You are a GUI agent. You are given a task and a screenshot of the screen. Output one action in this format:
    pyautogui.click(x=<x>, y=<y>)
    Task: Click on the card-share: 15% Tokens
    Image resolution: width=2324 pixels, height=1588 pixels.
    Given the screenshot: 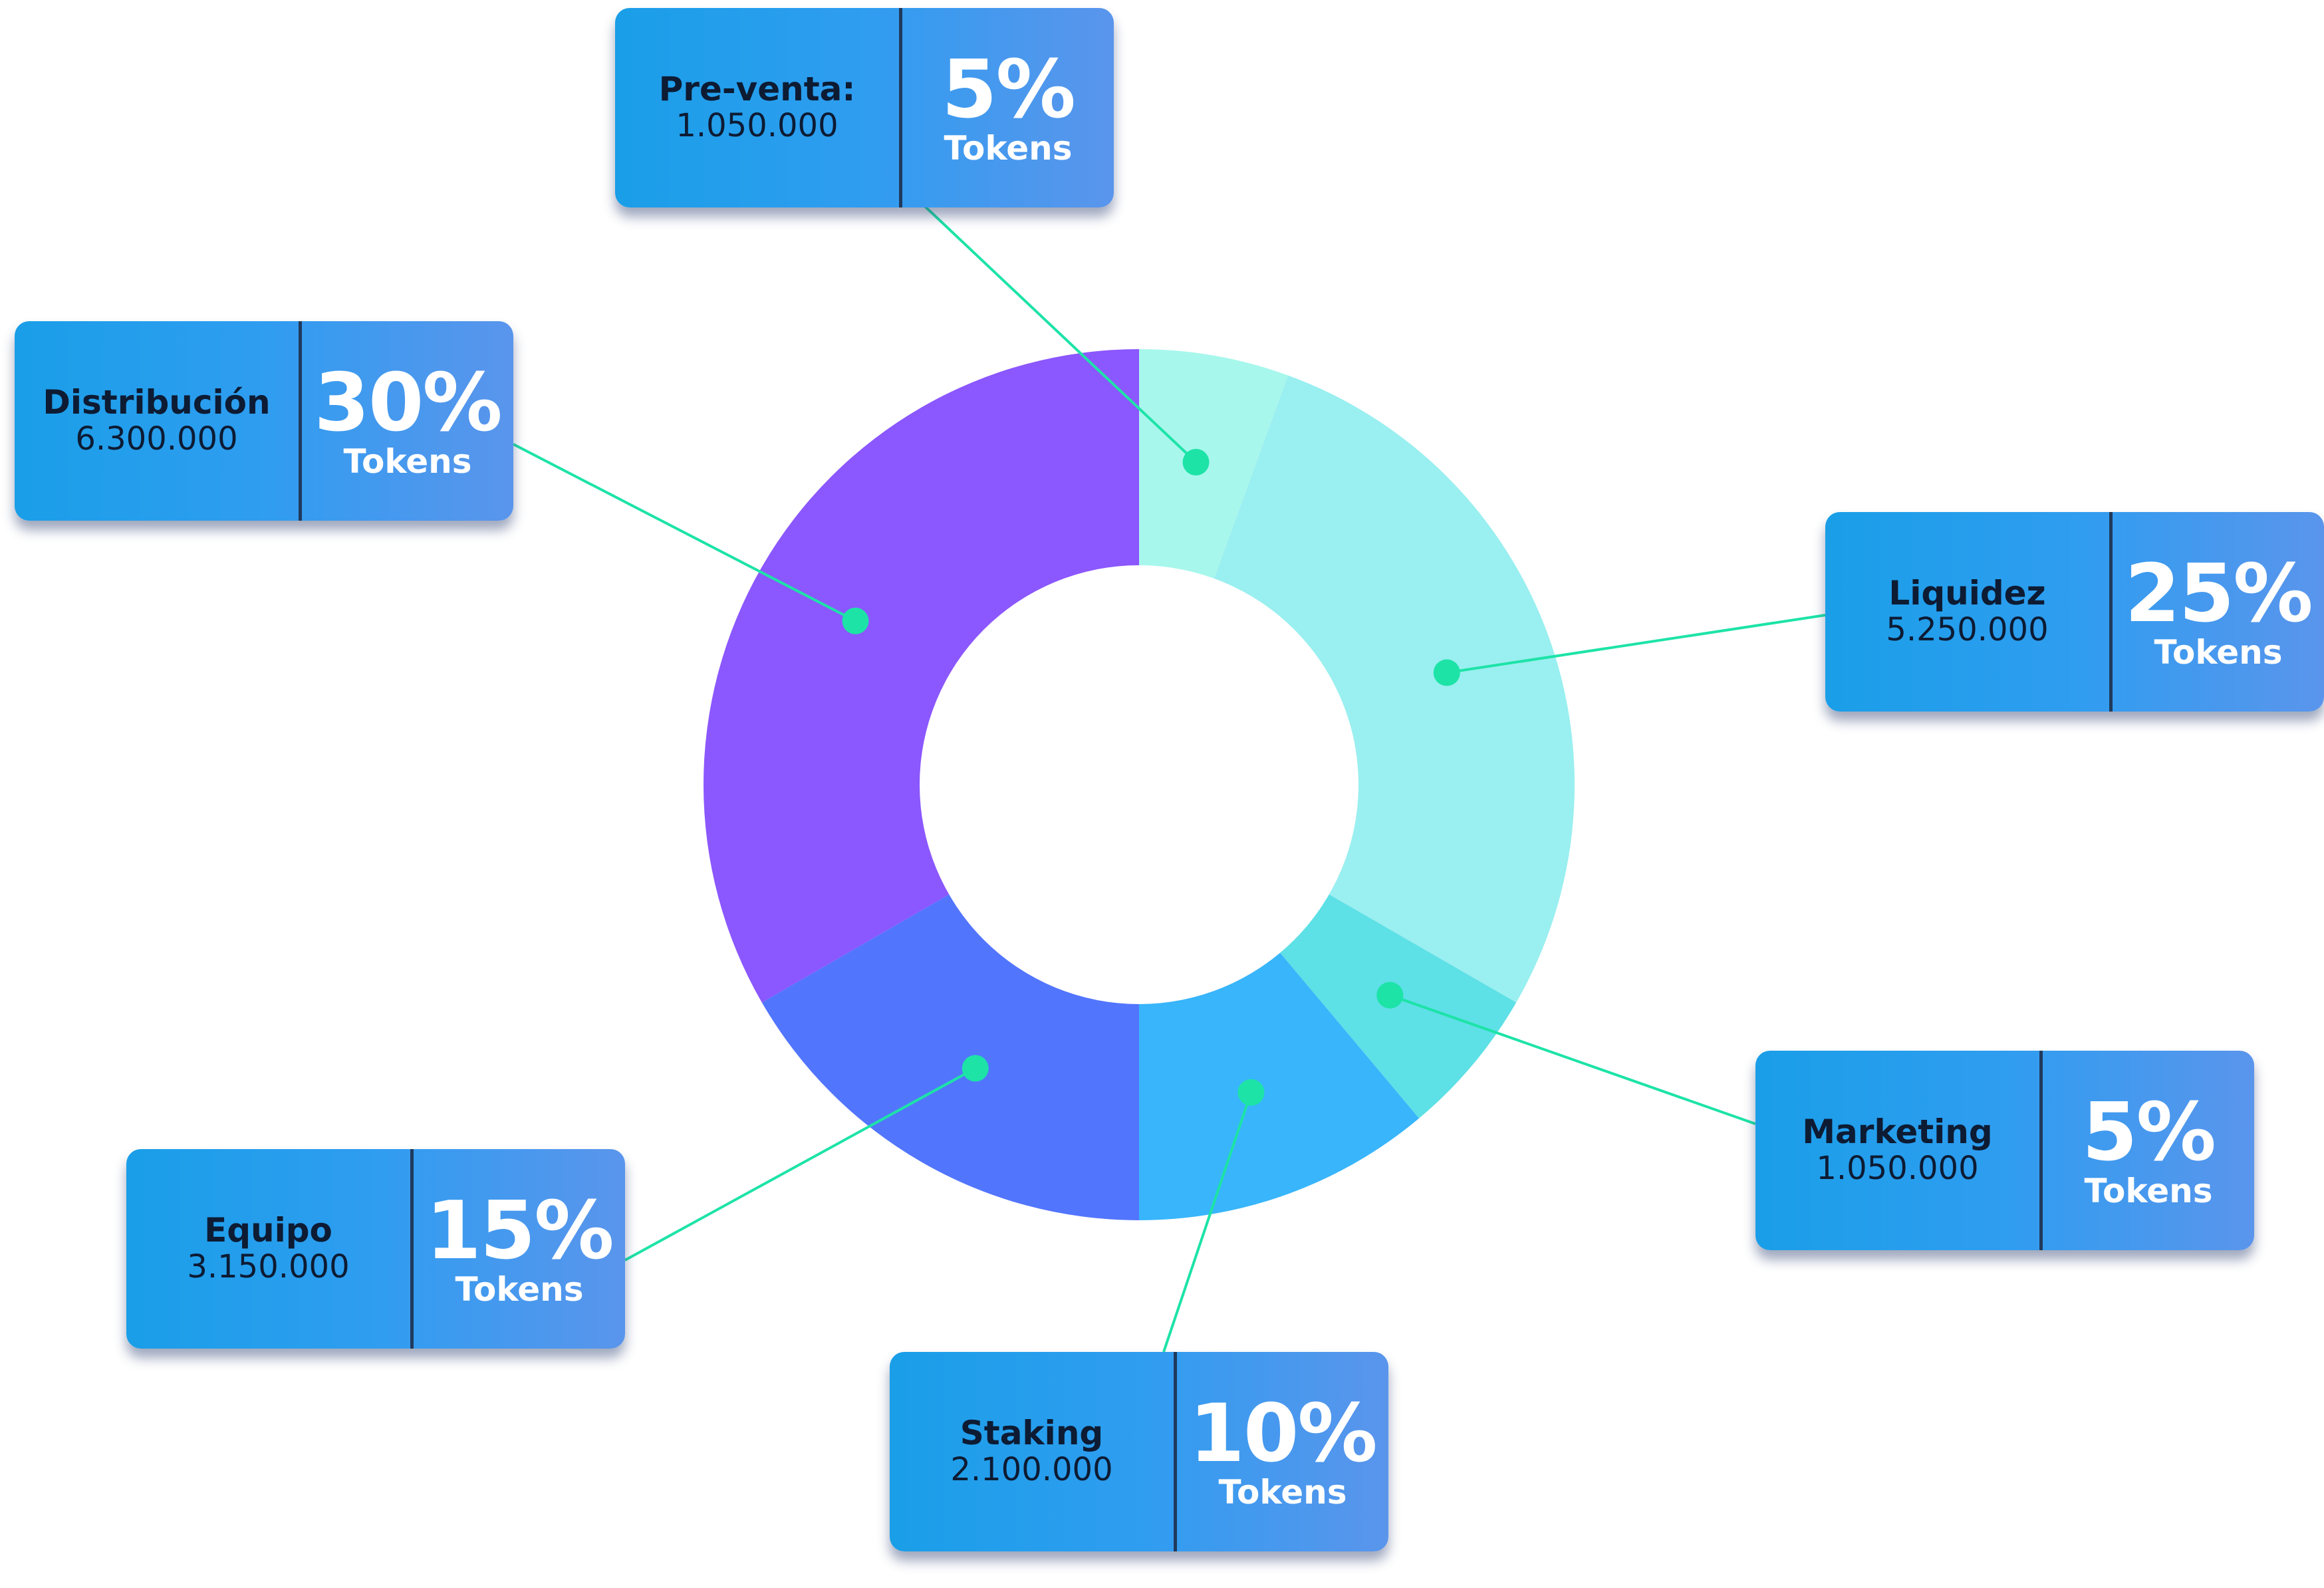 What is the action you would take?
    pyautogui.click(x=519, y=1249)
    